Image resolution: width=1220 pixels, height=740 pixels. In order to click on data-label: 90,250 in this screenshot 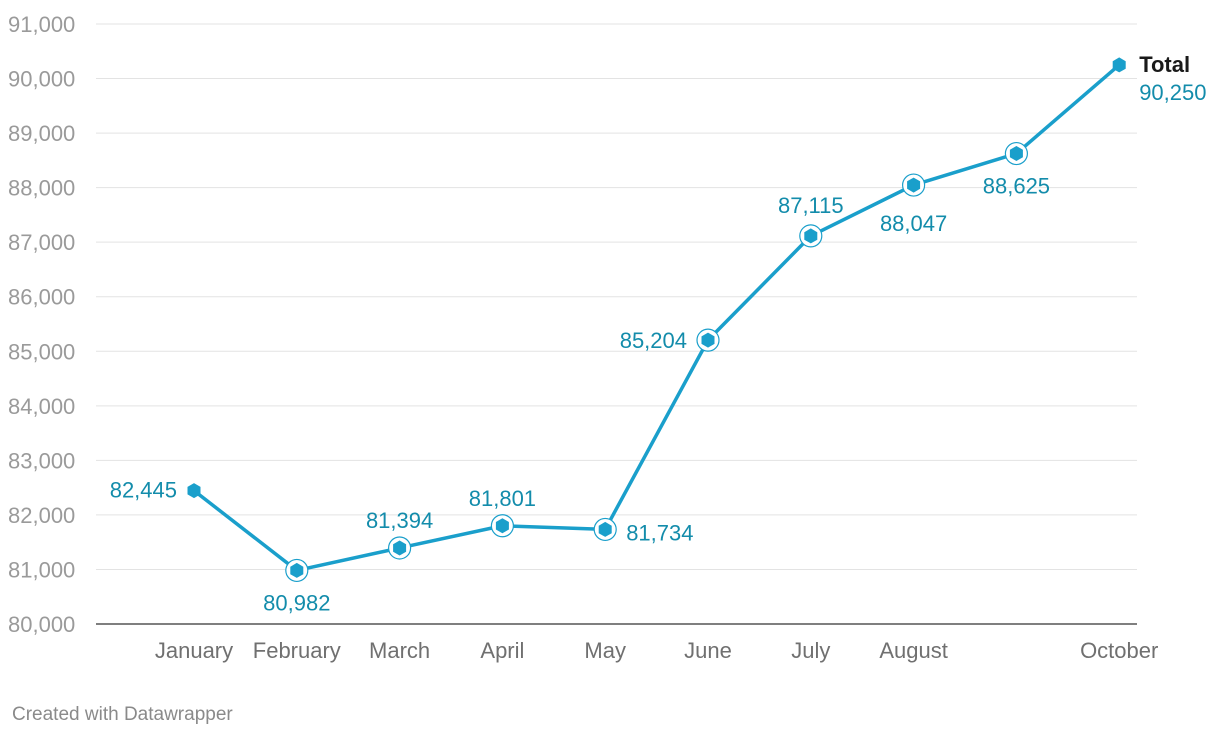, I will do `click(1172, 92)`.